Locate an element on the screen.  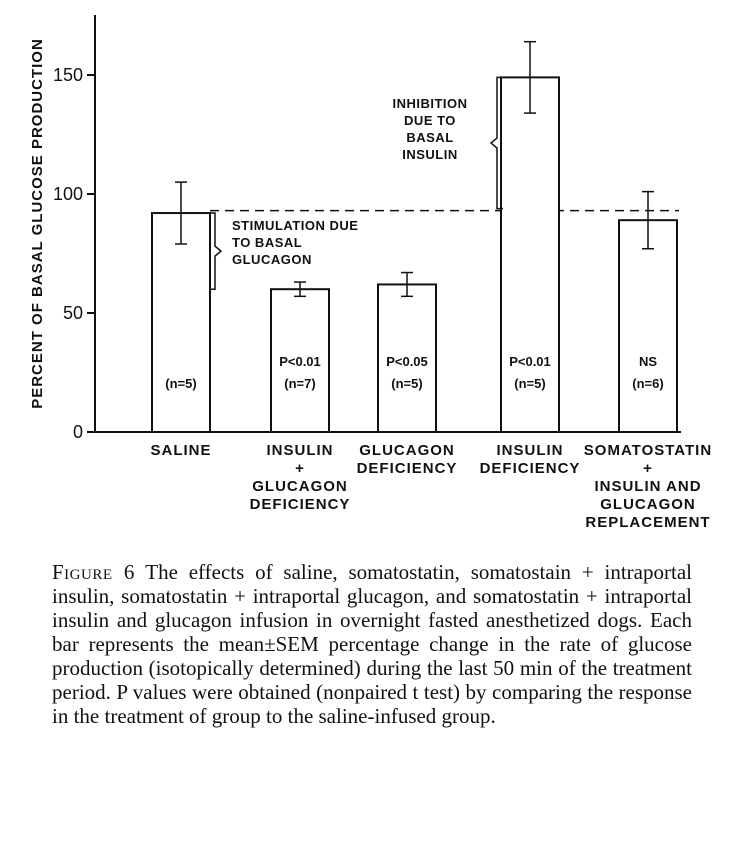
inhibition-annotation: INSULIN is located at coordinates (430, 154).